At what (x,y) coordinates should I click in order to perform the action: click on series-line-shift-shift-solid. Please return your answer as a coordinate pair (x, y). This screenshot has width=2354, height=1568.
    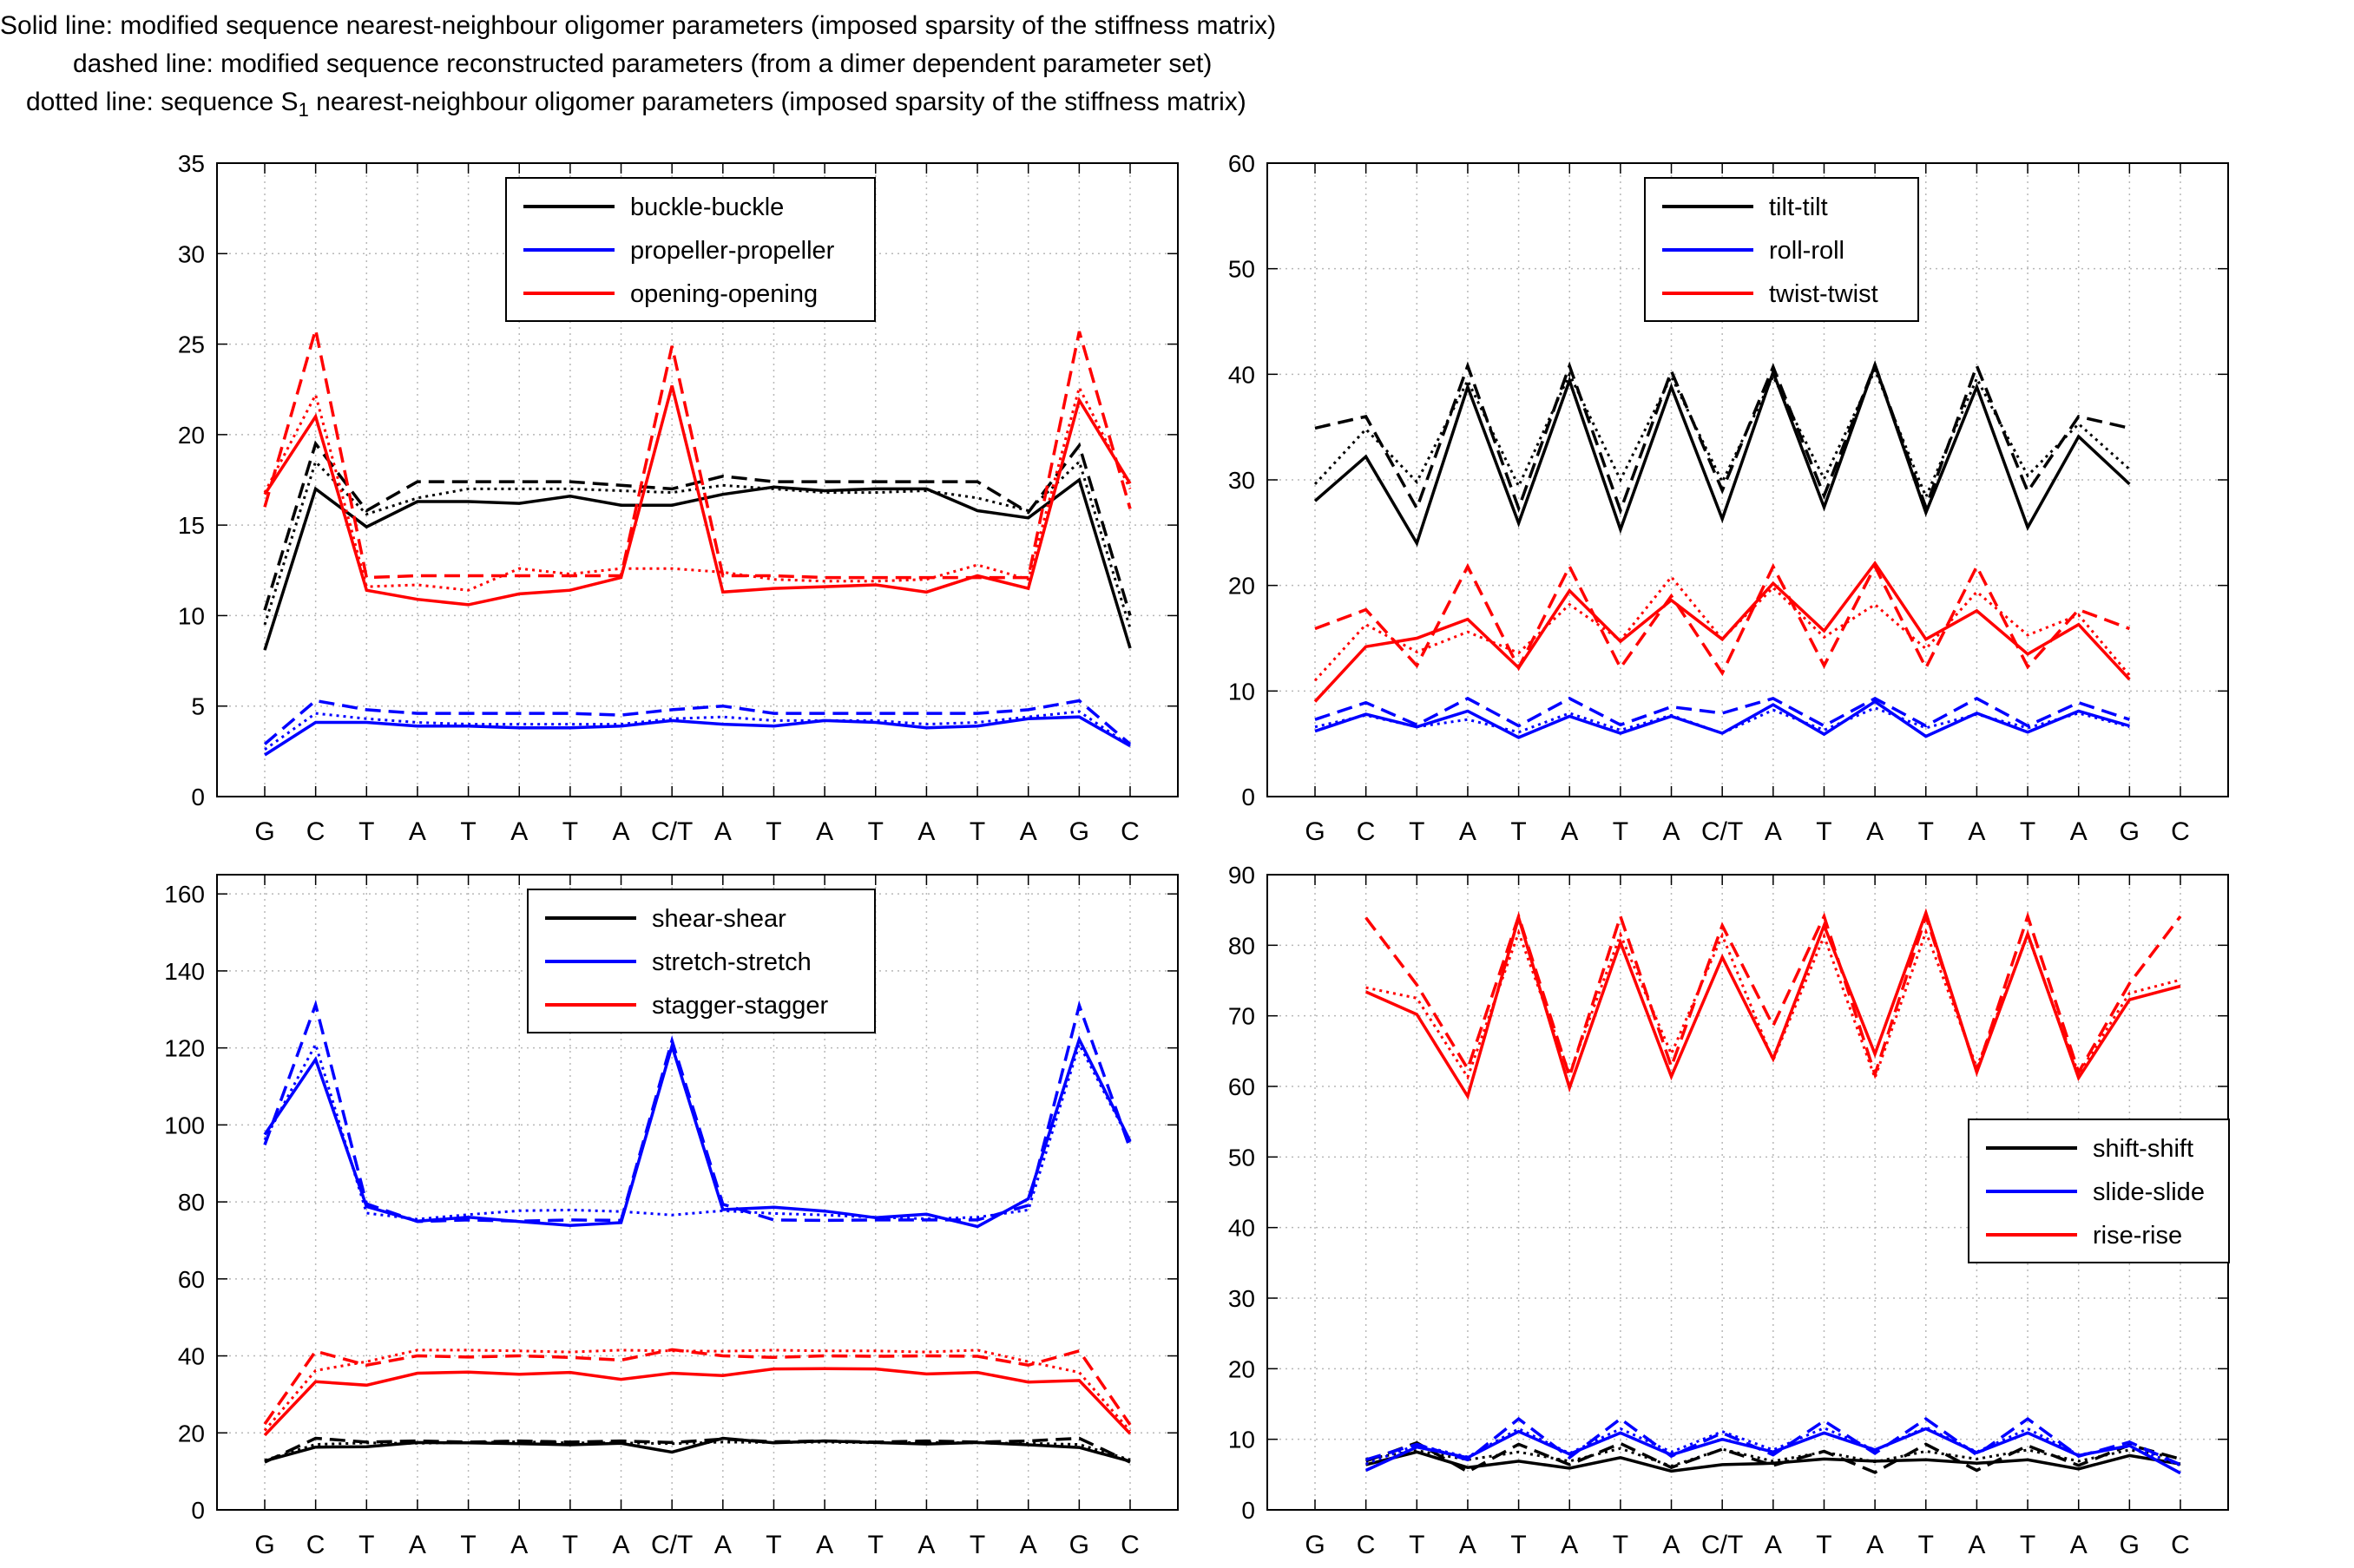
    Looking at the image, I should click on (1773, 1461).